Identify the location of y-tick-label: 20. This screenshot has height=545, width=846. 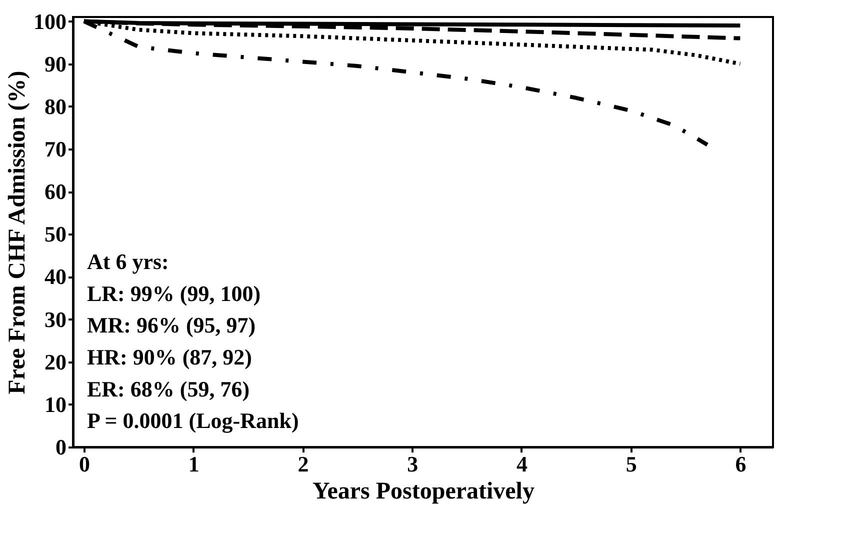
(55, 361).